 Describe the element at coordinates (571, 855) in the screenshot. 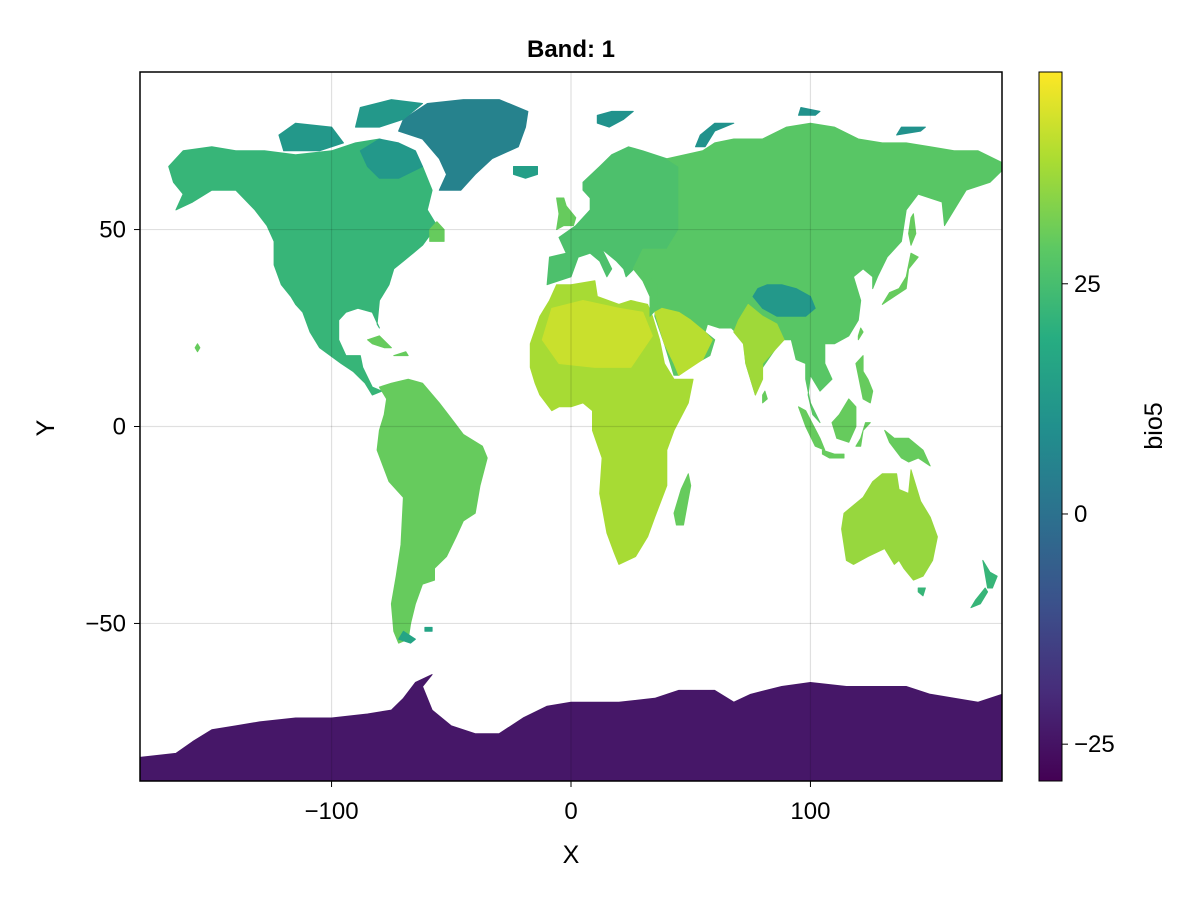

I see `x-axis-label: X` at that location.